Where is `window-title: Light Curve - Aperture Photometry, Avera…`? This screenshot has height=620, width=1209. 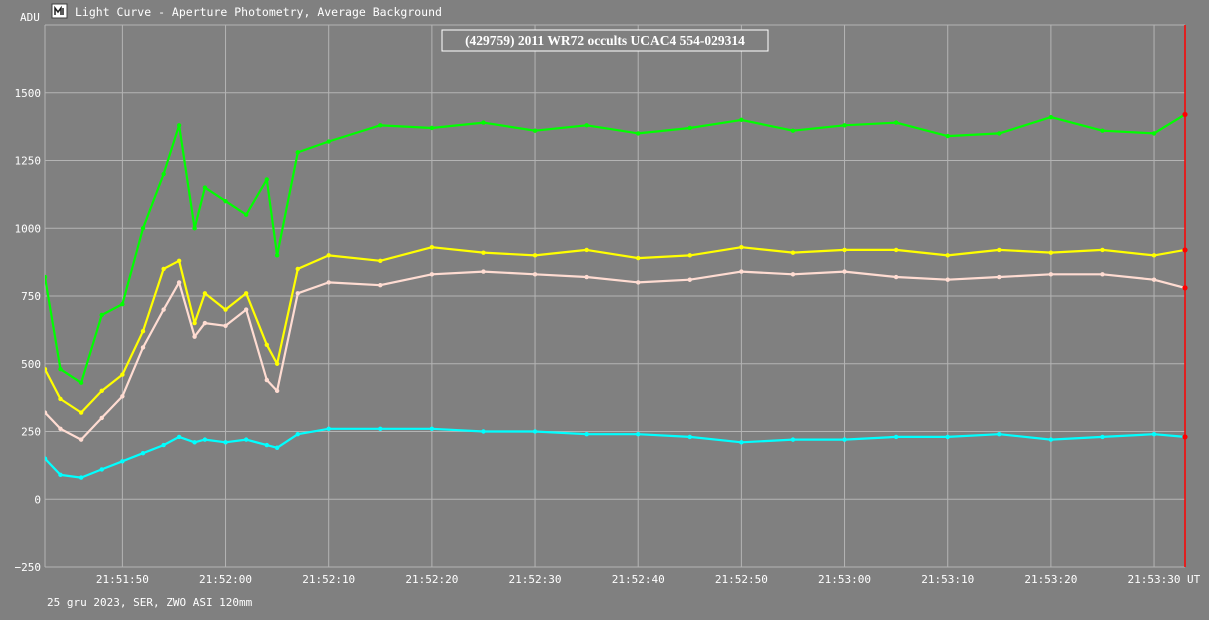
window-title: Light Curve - Aperture Photometry, Avera… is located at coordinates (258, 12).